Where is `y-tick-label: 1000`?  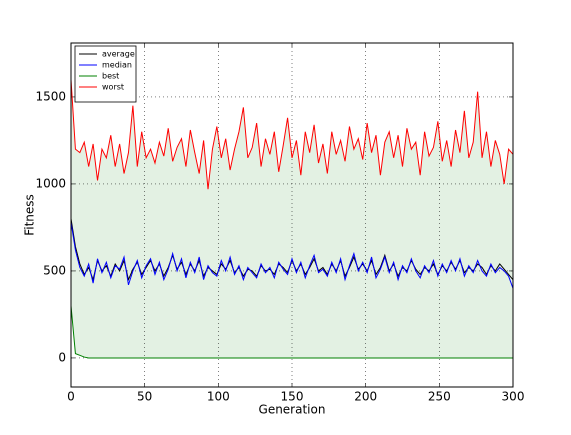
y-tick-label: 1000 is located at coordinates (50, 183).